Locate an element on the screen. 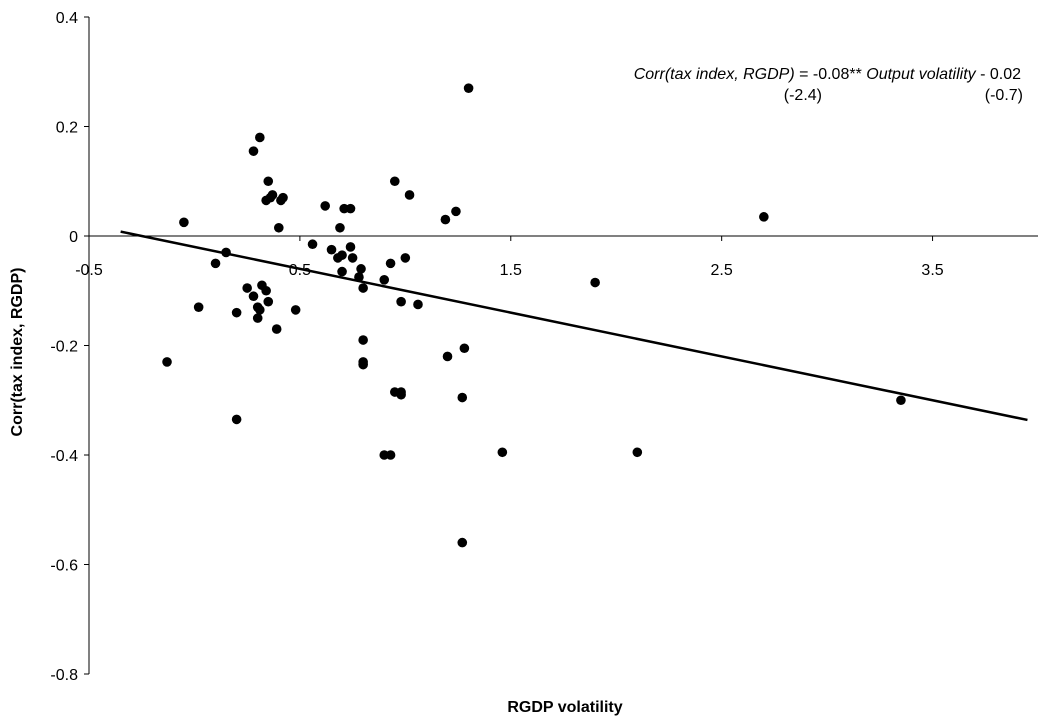 This screenshot has width=1047, height=720. y-axis-title: Corr(tax index, RGDP) is located at coordinates (17, 352).